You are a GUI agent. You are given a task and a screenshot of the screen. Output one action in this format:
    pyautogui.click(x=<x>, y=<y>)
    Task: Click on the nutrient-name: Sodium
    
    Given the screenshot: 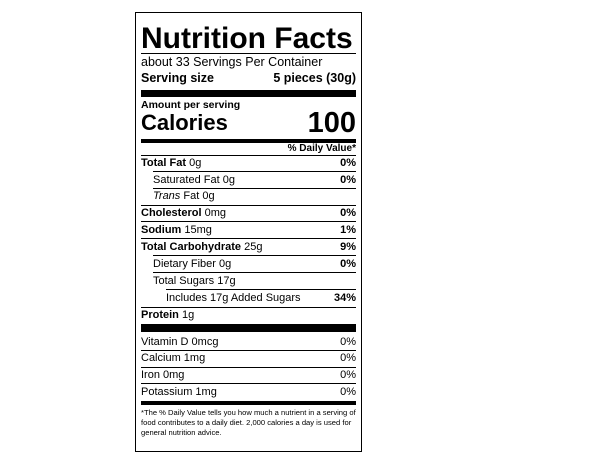 What is the action you would take?
    pyautogui.click(x=161, y=230)
    